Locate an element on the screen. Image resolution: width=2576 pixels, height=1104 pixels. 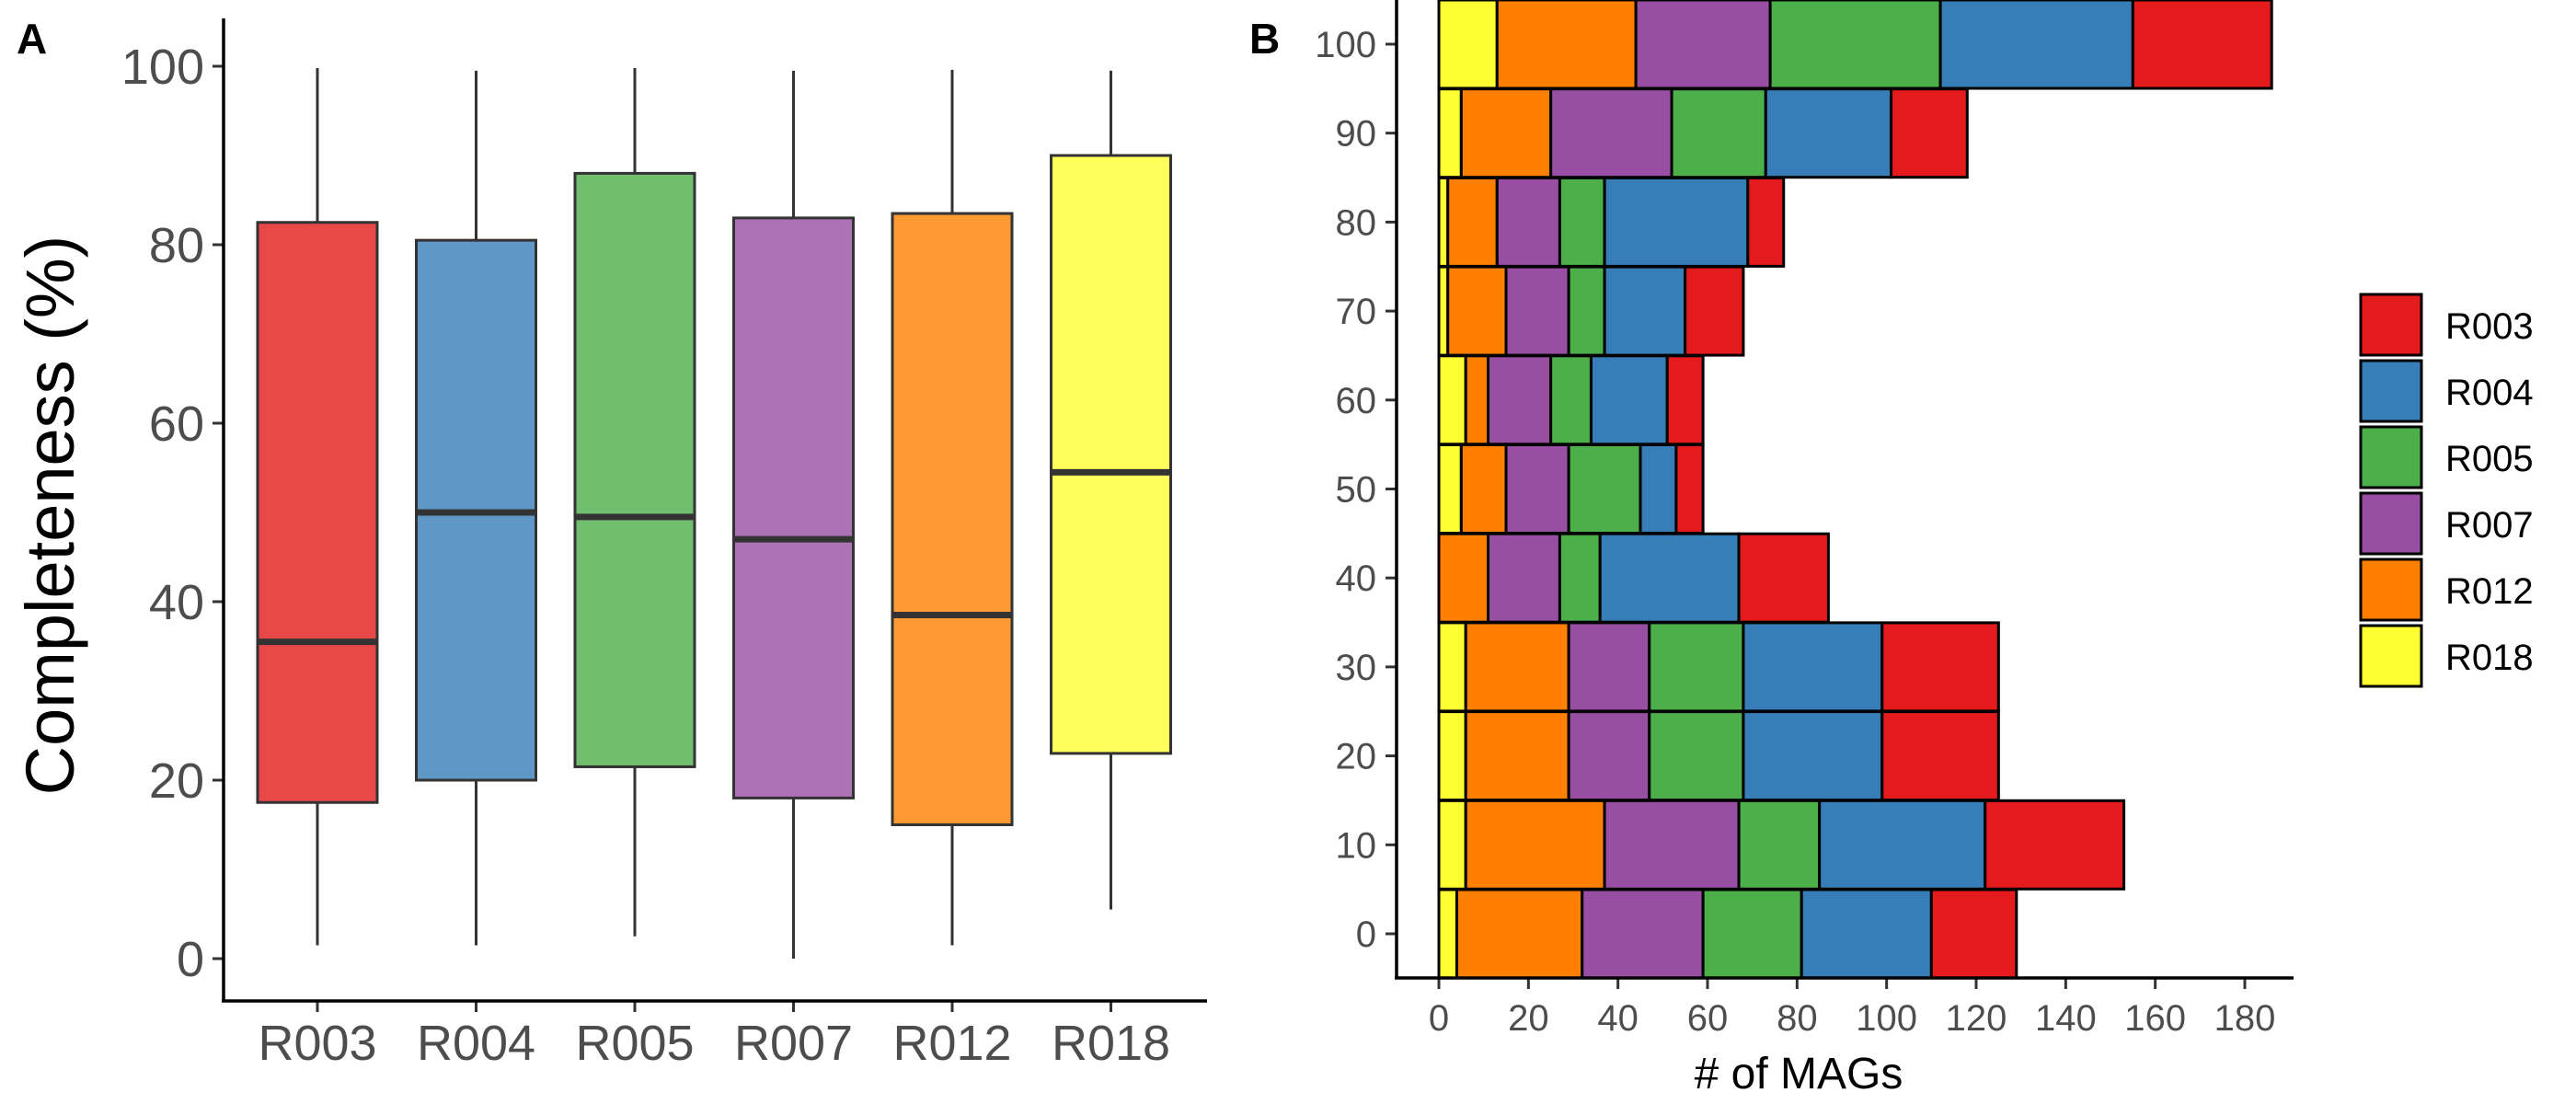
box-r007 is located at coordinates (793, 514).